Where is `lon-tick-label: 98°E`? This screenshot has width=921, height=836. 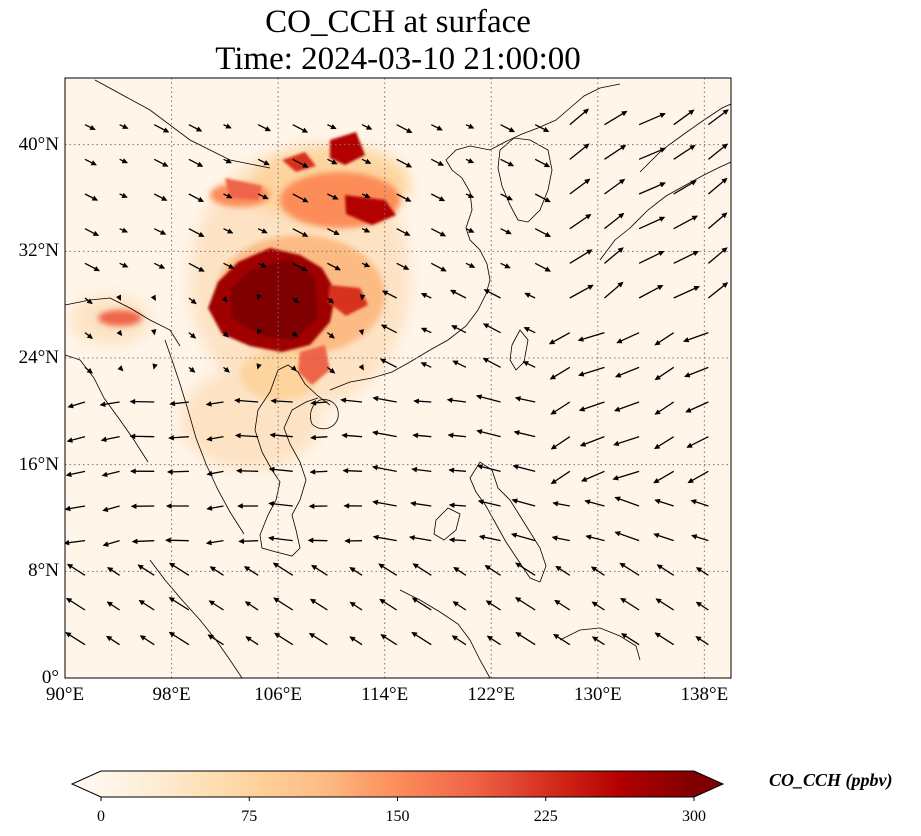
lon-tick-label: 98°E is located at coordinates (171, 694).